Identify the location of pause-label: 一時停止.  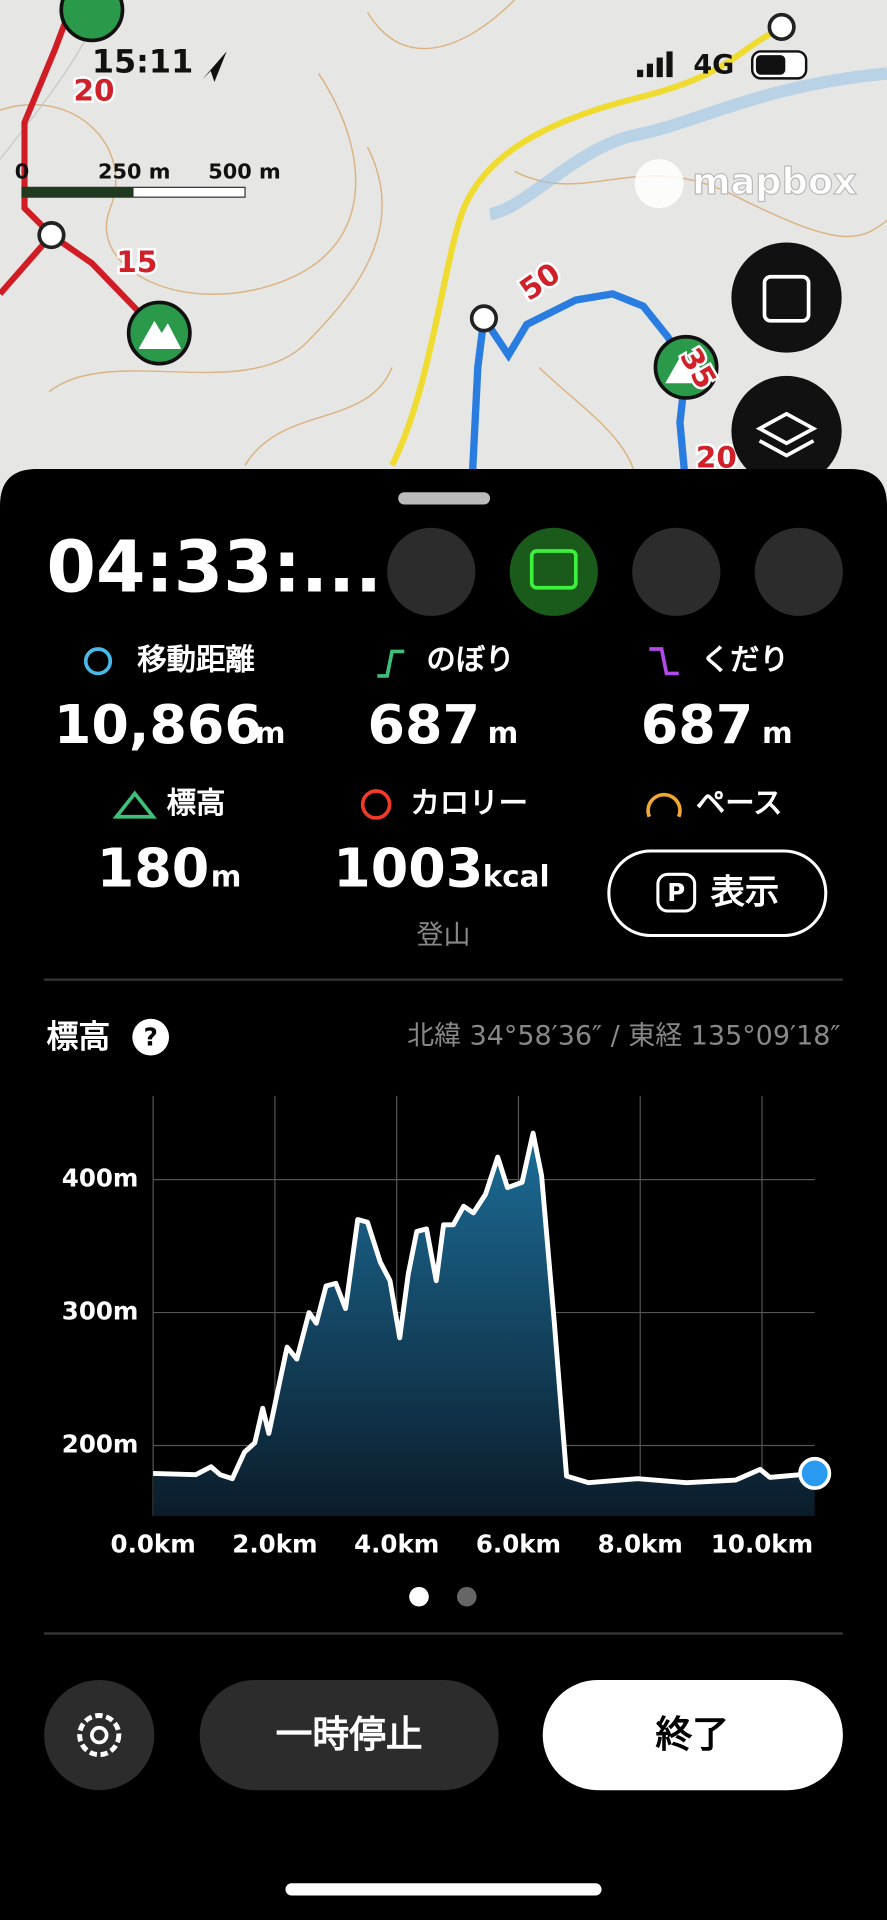
(349, 1734).